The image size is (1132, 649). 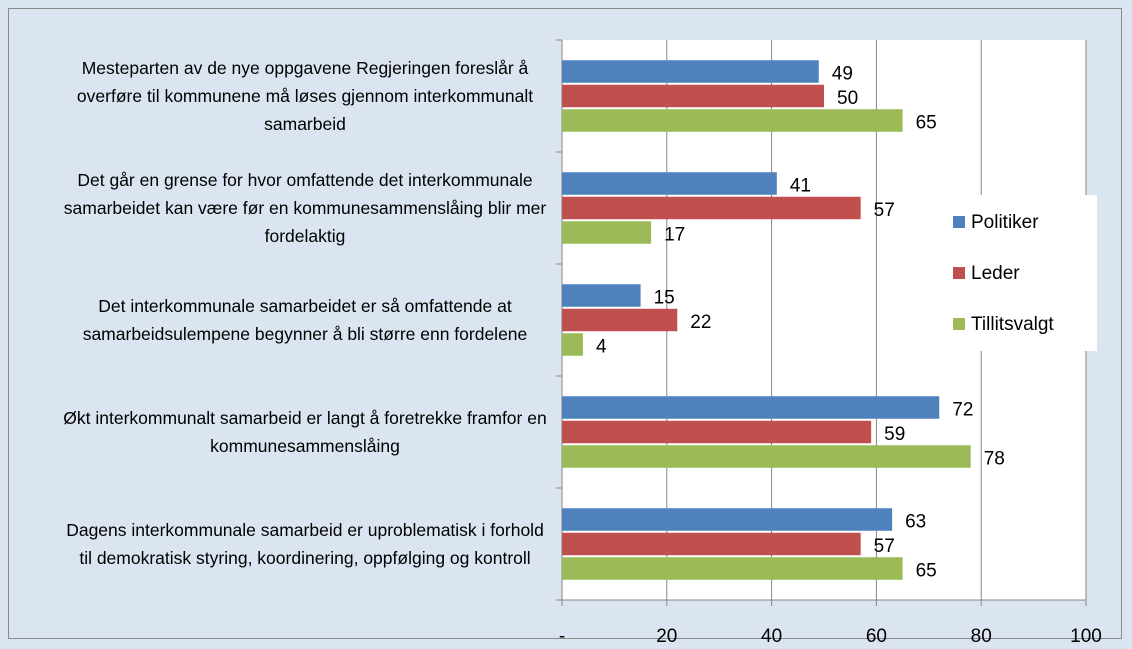 What do you see at coordinates (771, 636) in the screenshot?
I see `x-tick-label: 40` at bounding box center [771, 636].